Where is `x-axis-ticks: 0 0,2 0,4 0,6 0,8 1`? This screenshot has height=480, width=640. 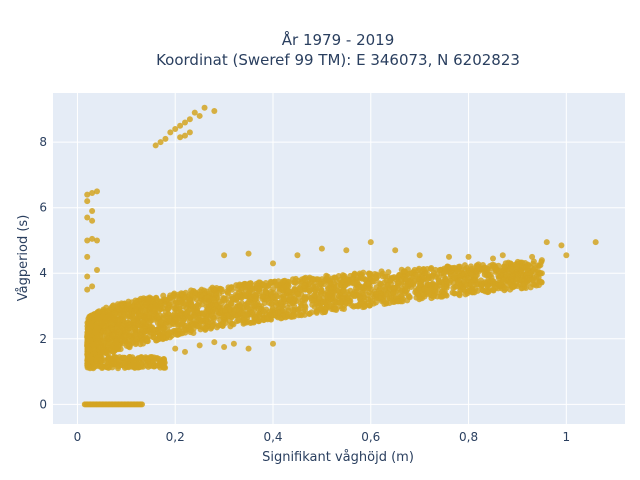 x-axis-ticks: 0 0,2 0,4 0,6 0,8 1 is located at coordinates (322, 437).